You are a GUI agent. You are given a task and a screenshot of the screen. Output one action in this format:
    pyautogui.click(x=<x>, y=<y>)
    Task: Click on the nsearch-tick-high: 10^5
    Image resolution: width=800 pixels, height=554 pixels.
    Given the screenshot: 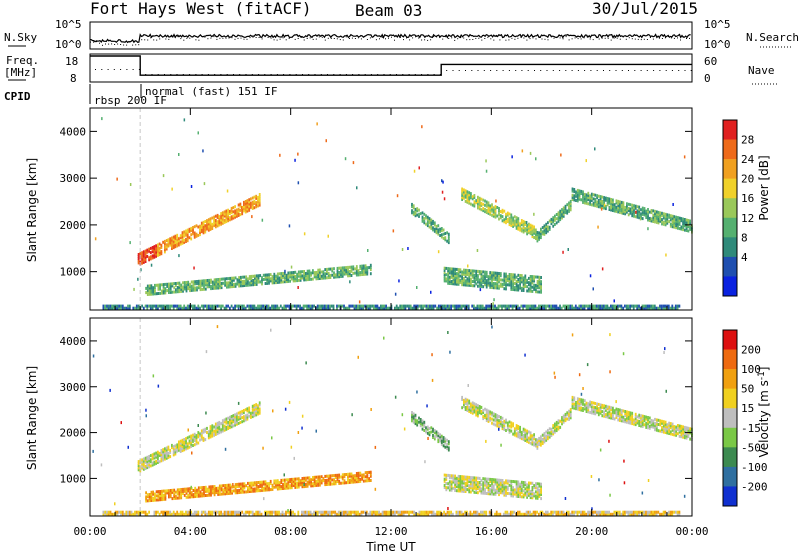 What is the action you would take?
    pyautogui.click(x=717, y=24)
    